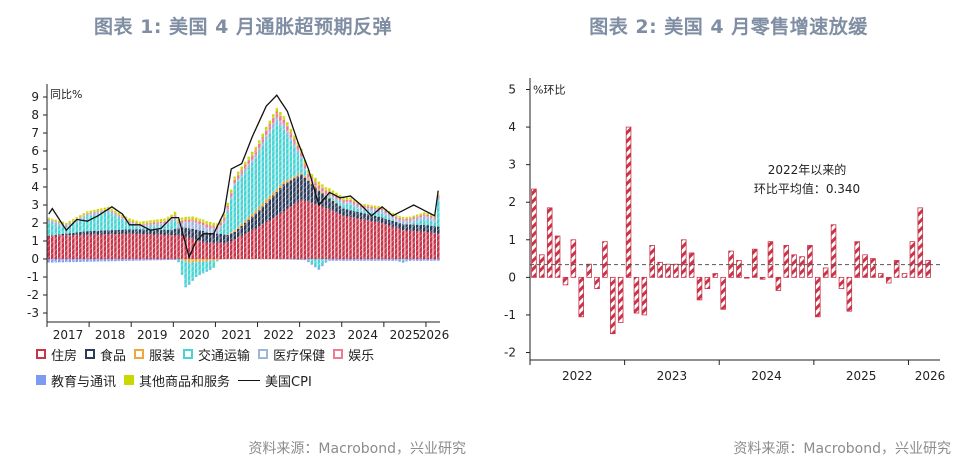 Image resolution: width=971 pixels, height=466 pixels. I want to click on legend-label: 其他商品和服务, so click(185, 382).